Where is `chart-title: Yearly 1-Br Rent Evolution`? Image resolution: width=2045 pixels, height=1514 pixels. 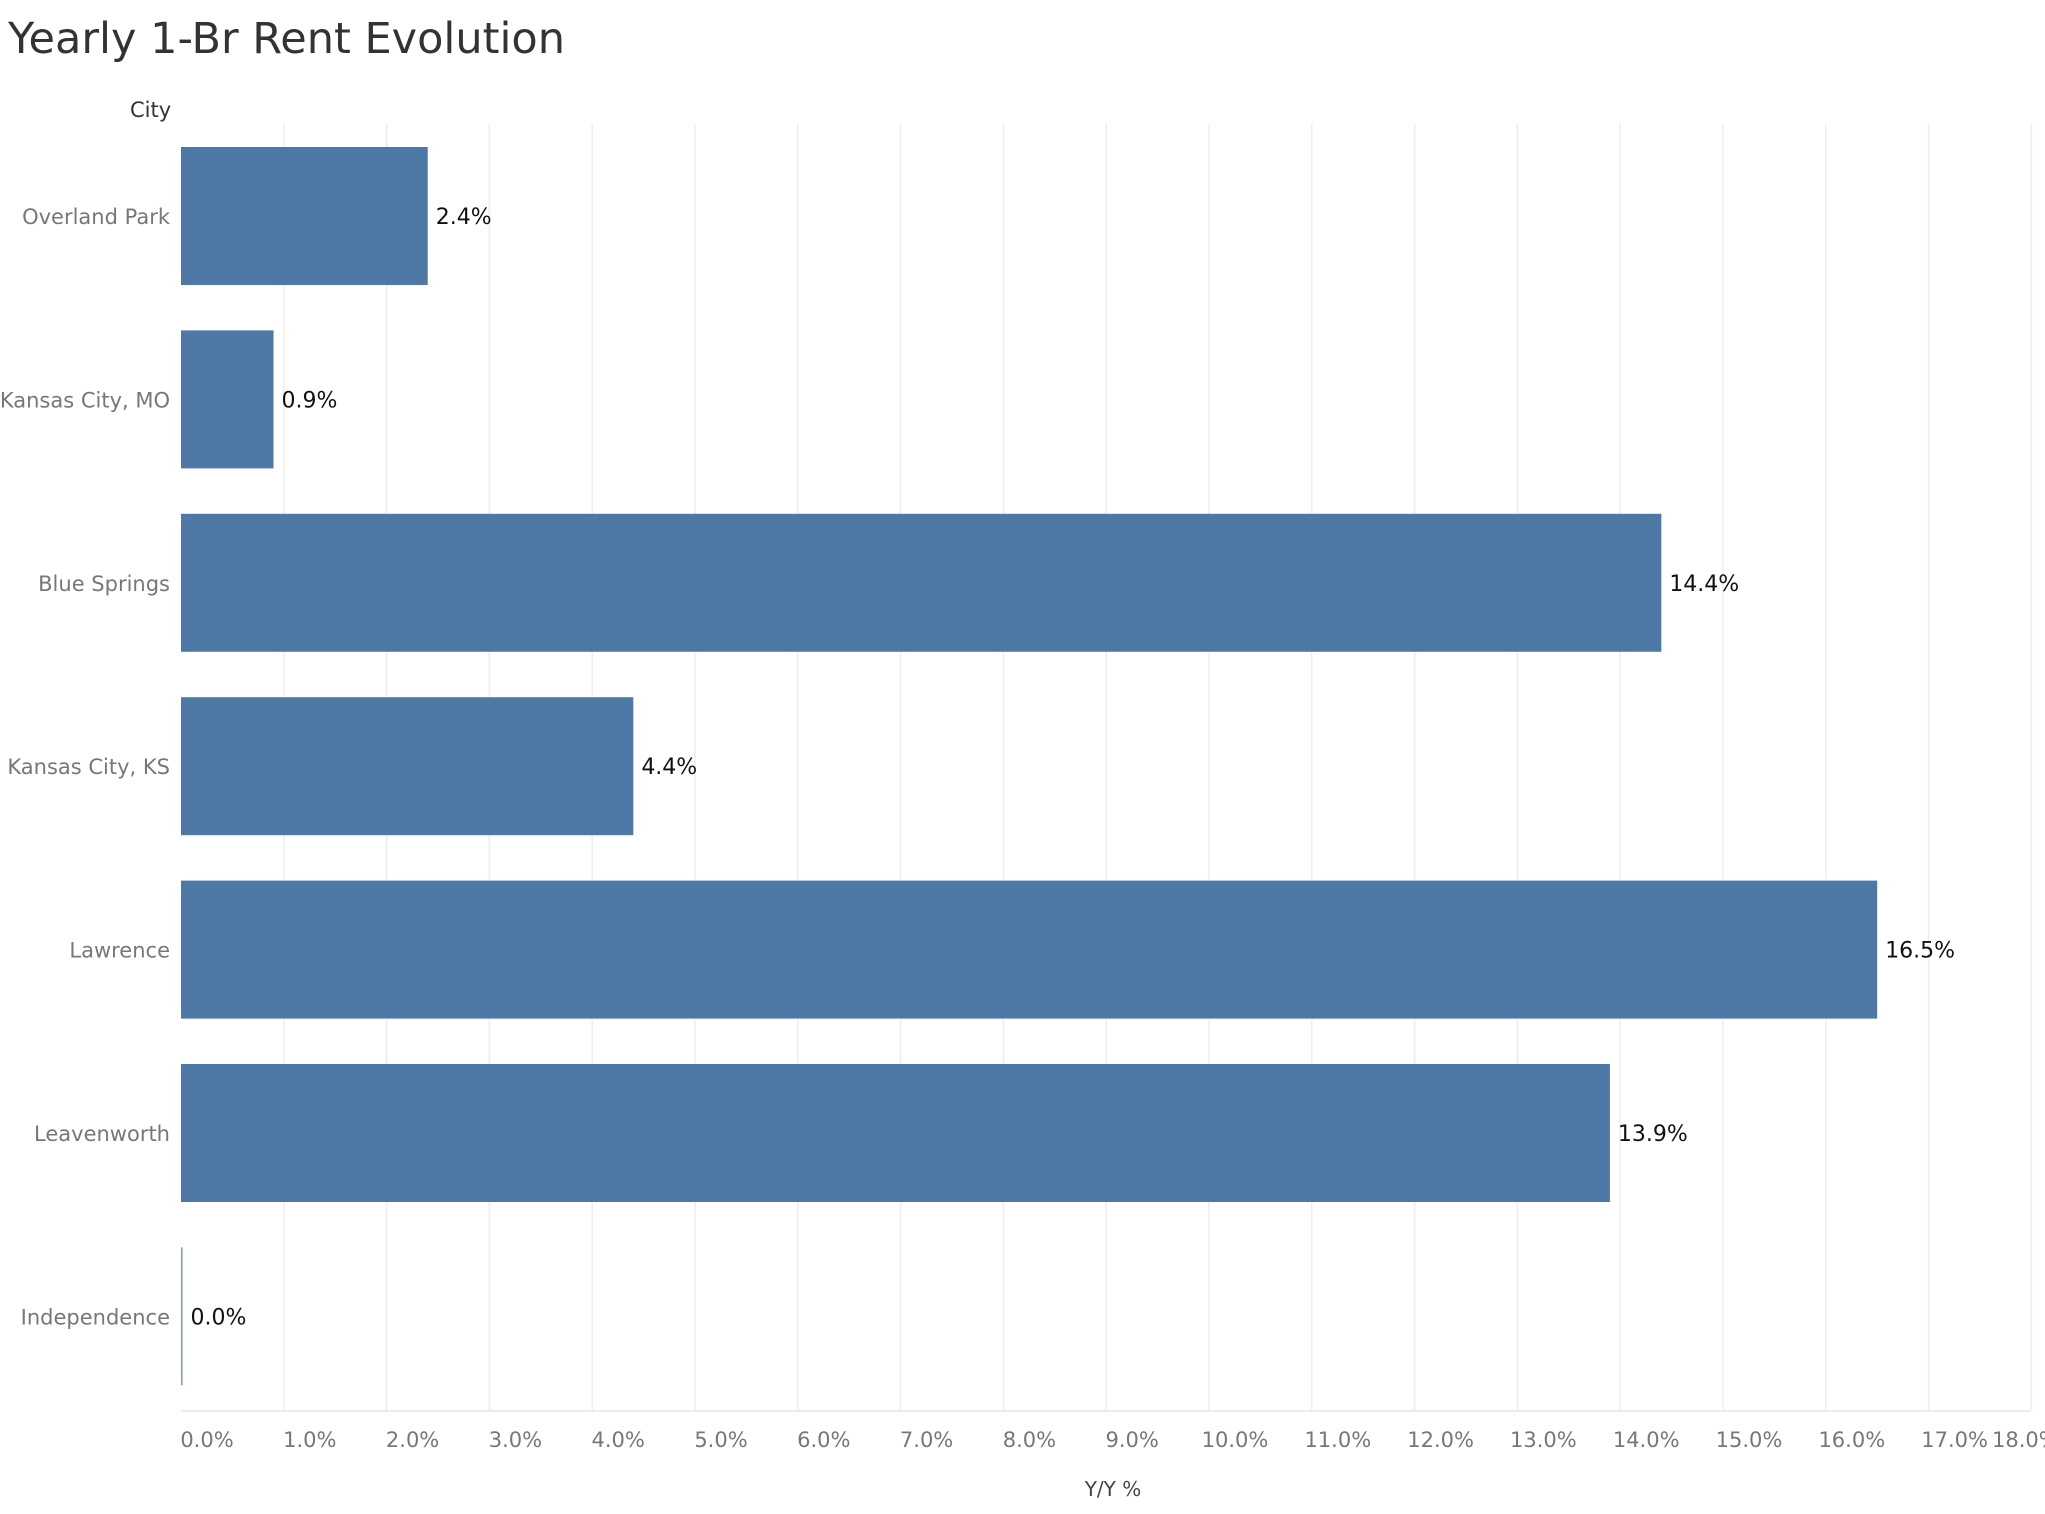 chart-title: Yearly 1-Br Rent Evolution is located at coordinates (286, 39).